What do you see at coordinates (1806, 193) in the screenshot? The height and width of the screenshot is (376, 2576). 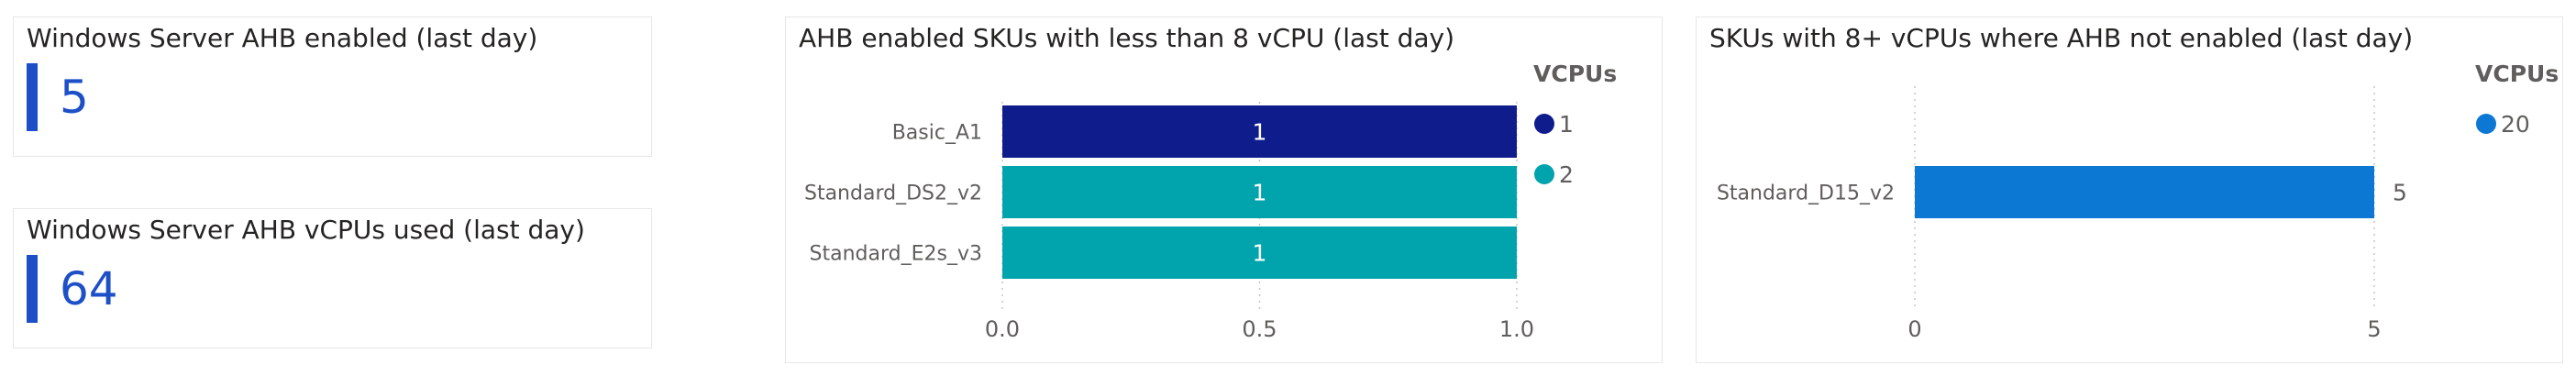 I see `category-label: Standard_D15_v2` at bounding box center [1806, 193].